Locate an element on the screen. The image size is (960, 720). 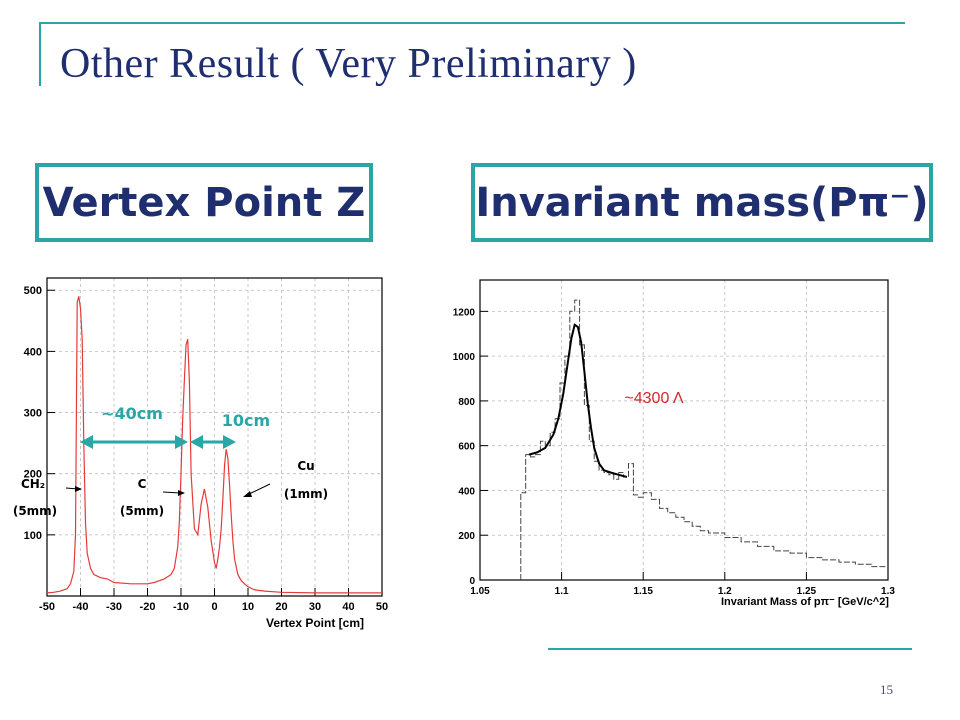
x-tick-label: 1.1 is located at coordinates (562, 591).